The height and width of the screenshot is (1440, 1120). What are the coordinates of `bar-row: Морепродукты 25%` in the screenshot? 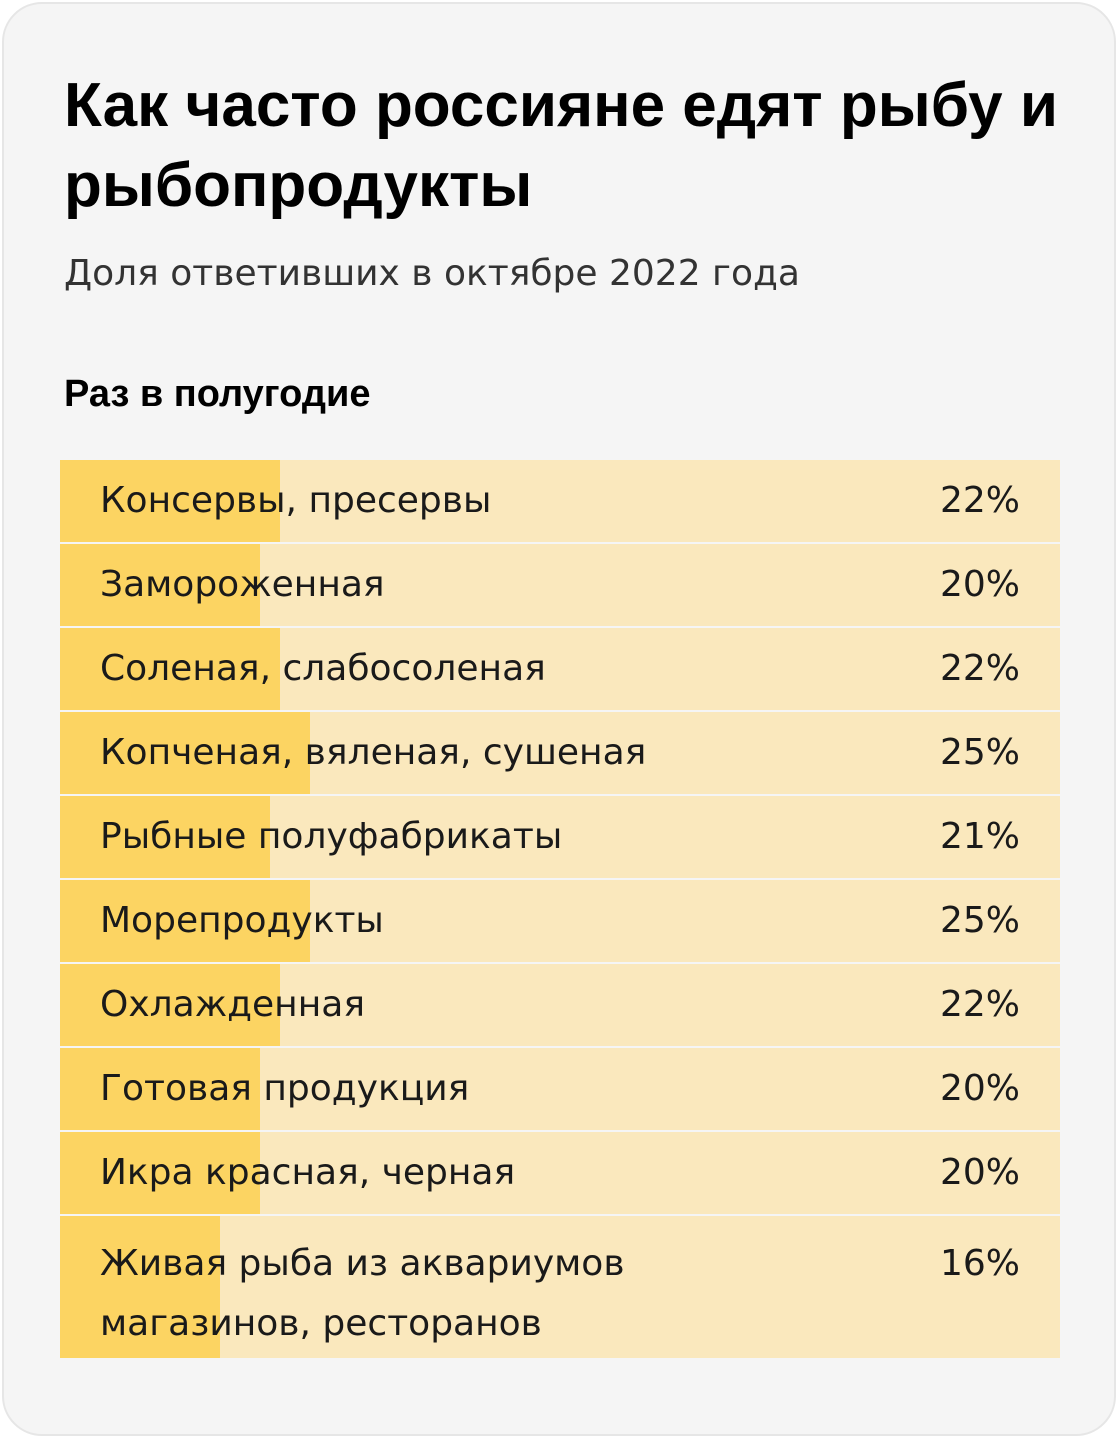 It's located at (560, 921).